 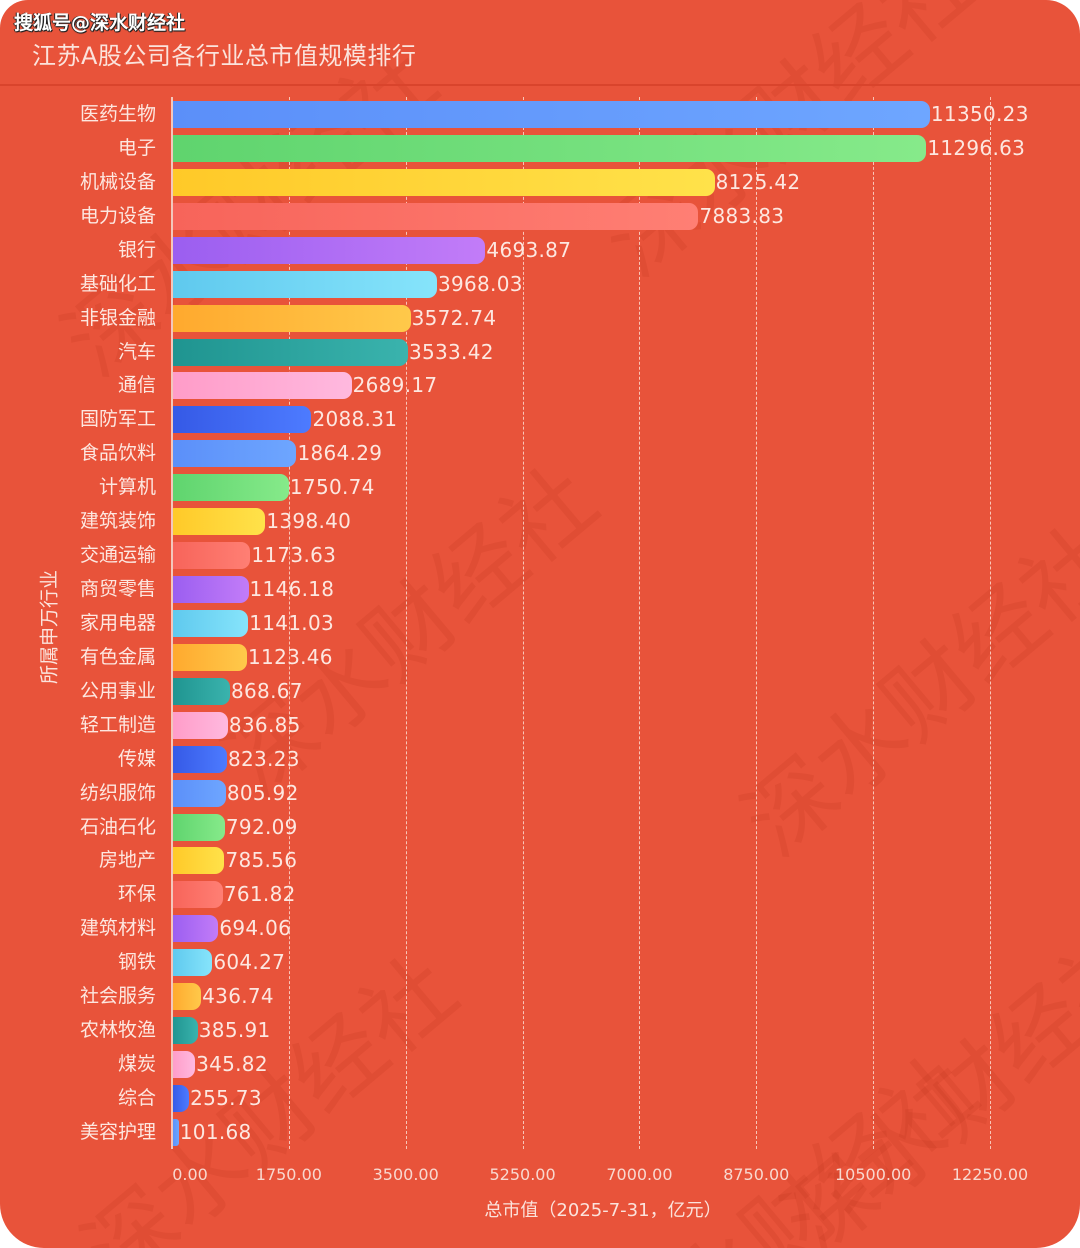 I want to click on y-axis-line, so click(x=172, y=623).